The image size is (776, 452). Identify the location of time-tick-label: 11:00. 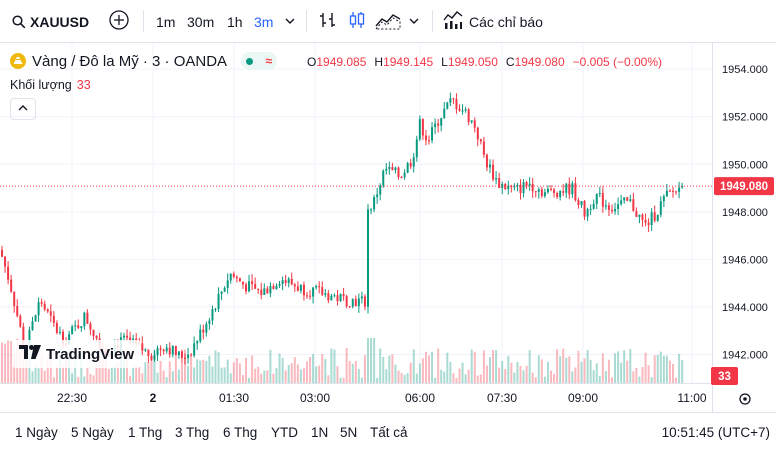
(691, 398).